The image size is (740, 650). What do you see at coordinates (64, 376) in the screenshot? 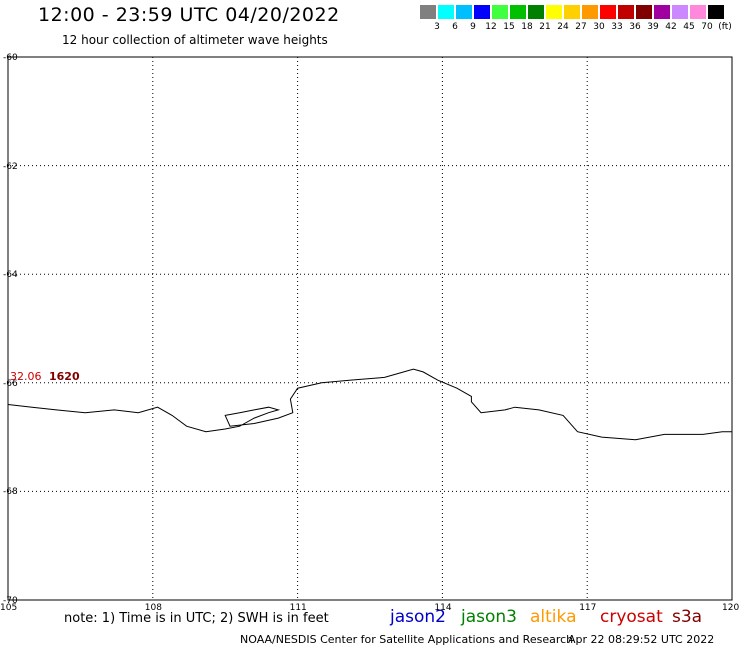
I see `track-time-label: 1620` at bounding box center [64, 376].